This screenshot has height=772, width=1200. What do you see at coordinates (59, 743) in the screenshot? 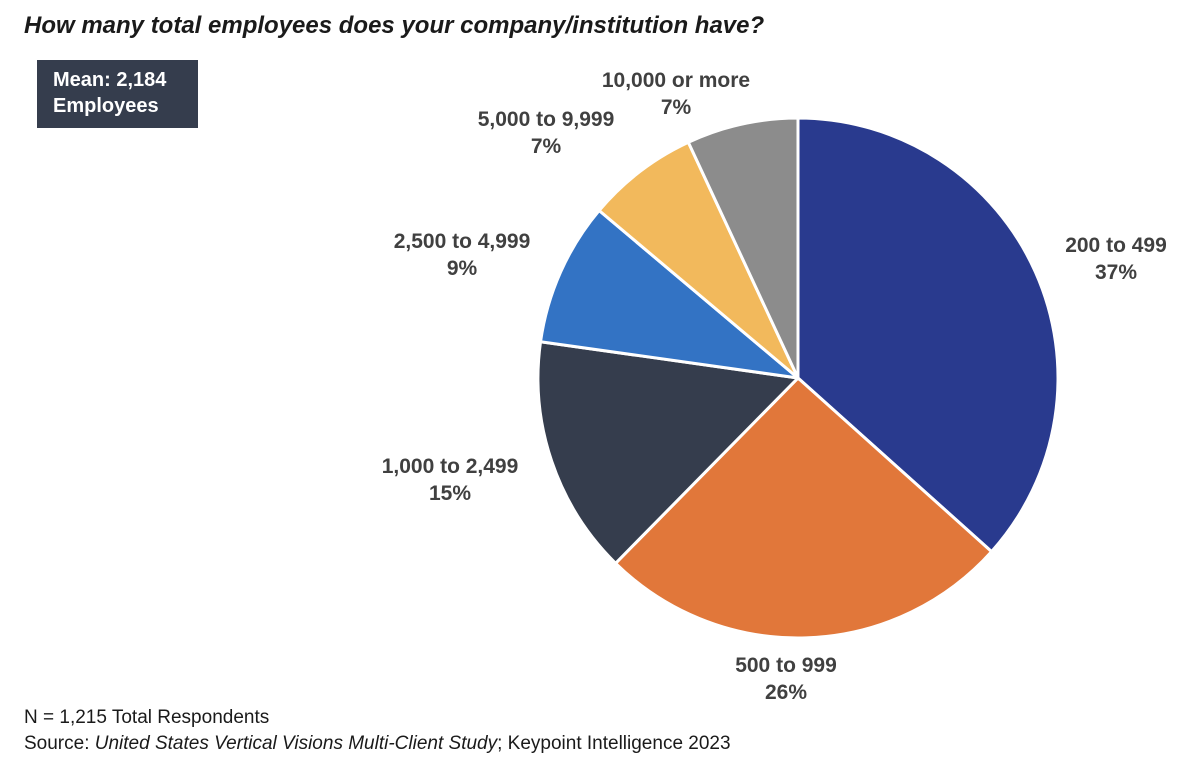
I see `source-prefix: Source:` at bounding box center [59, 743].